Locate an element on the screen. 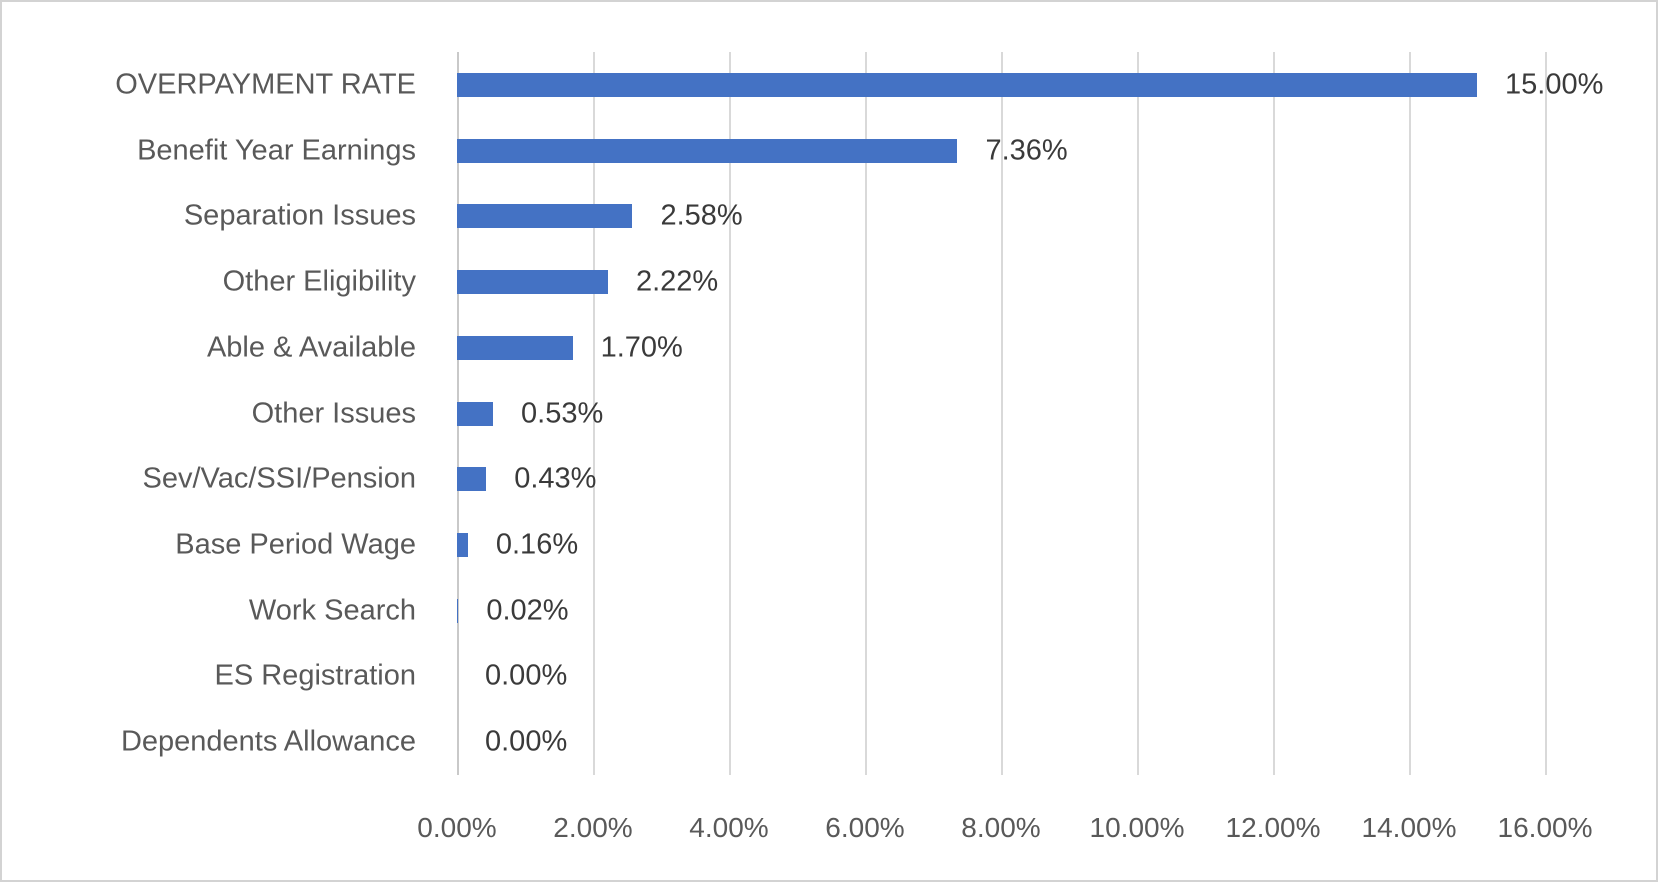 This screenshot has height=882, width=1658. chart-row: ES Registration 0.00% is located at coordinates (829, 677).